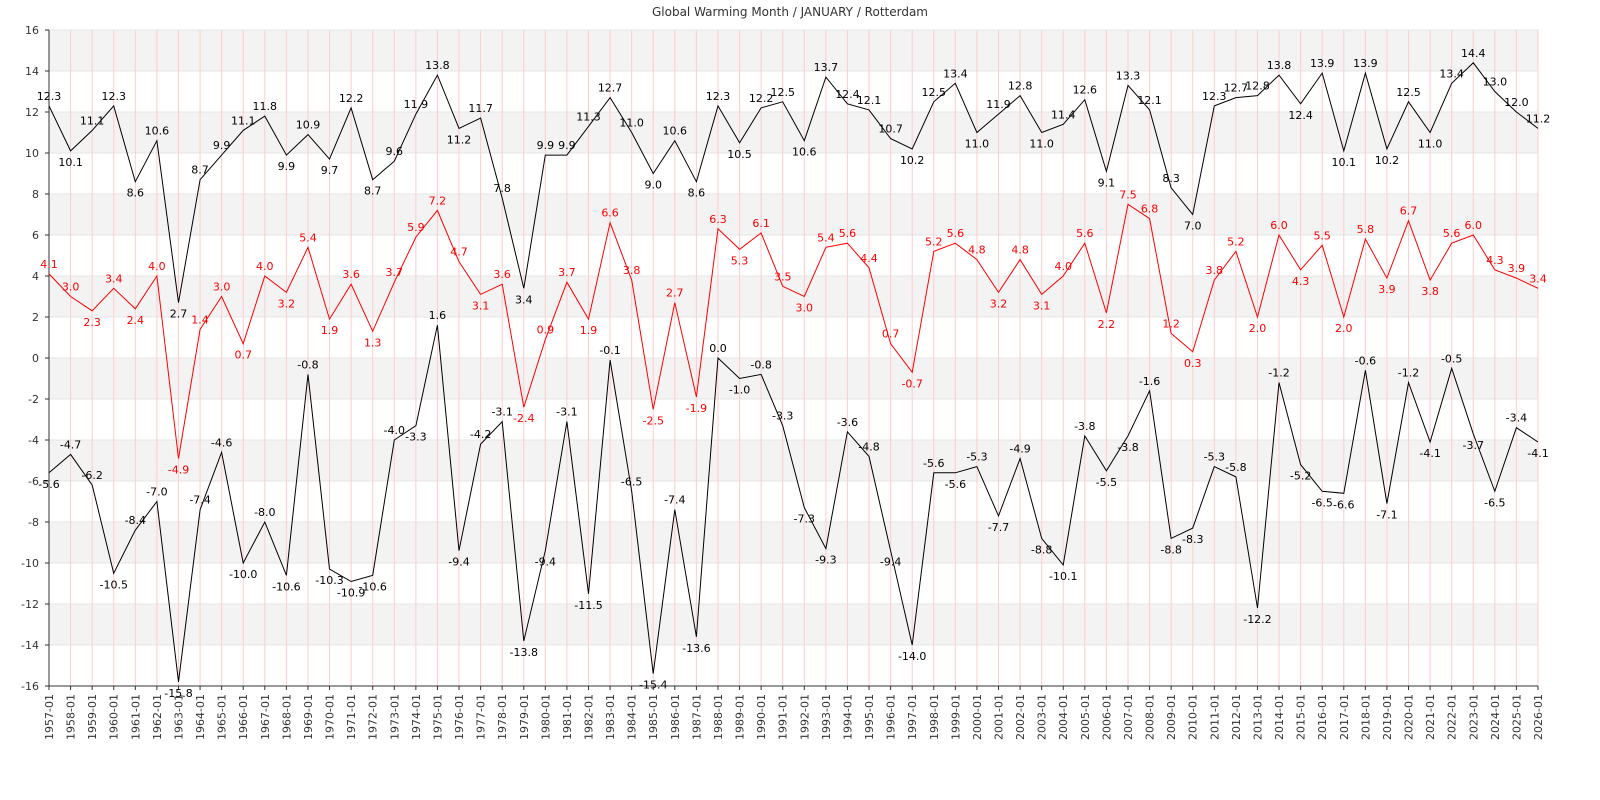  What do you see at coordinates (1128, 717) in the screenshot?
I see `x-tick-label: 2007-01` at bounding box center [1128, 717].